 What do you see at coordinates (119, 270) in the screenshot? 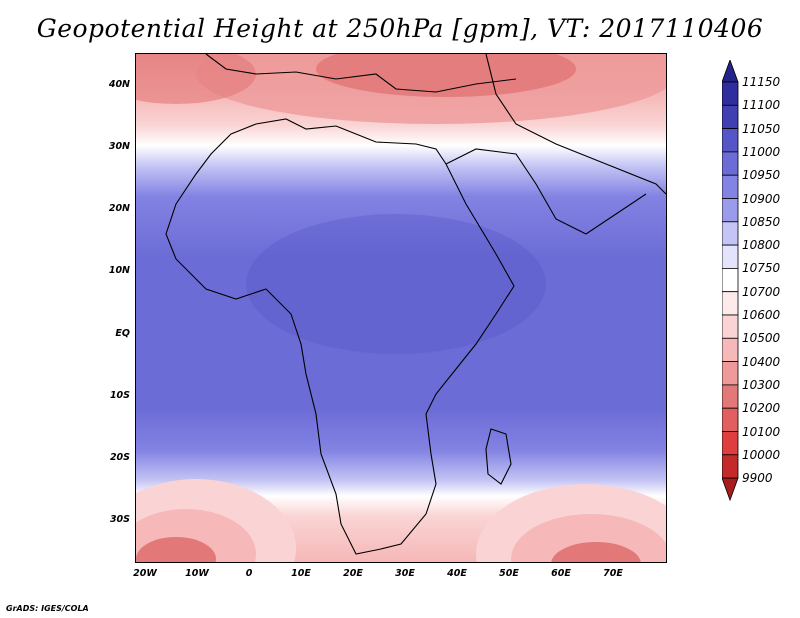
I see `lat-label: 10N` at bounding box center [119, 270].